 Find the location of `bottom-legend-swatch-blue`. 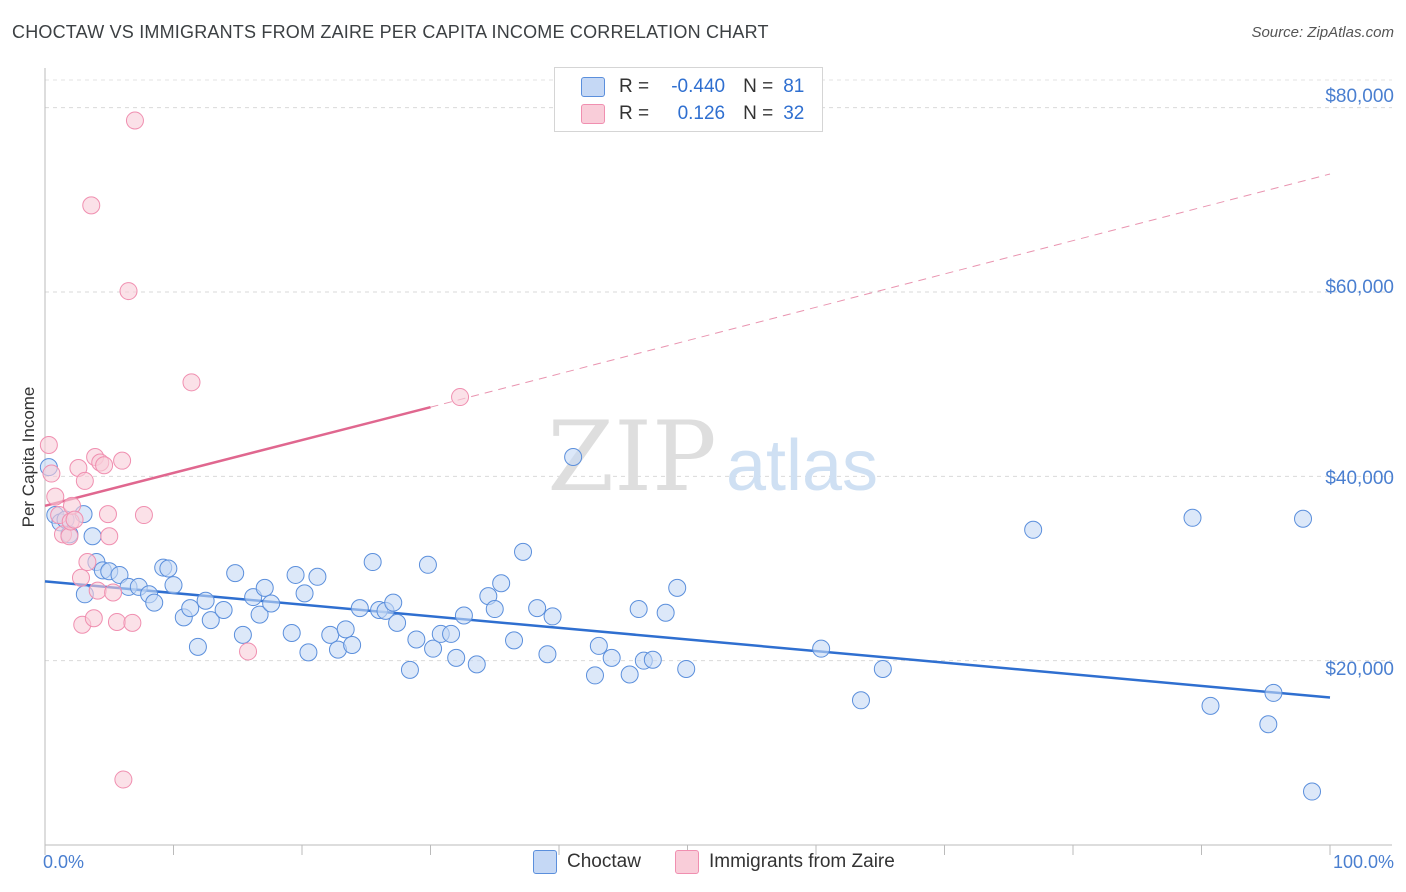

bottom-legend-swatch-blue is located at coordinates (545, 862).